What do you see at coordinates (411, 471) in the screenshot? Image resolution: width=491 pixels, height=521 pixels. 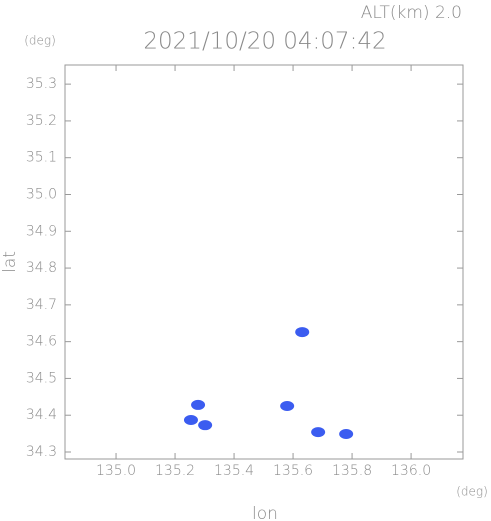 I see `x-tick-label: 136.0` at bounding box center [411, 471].